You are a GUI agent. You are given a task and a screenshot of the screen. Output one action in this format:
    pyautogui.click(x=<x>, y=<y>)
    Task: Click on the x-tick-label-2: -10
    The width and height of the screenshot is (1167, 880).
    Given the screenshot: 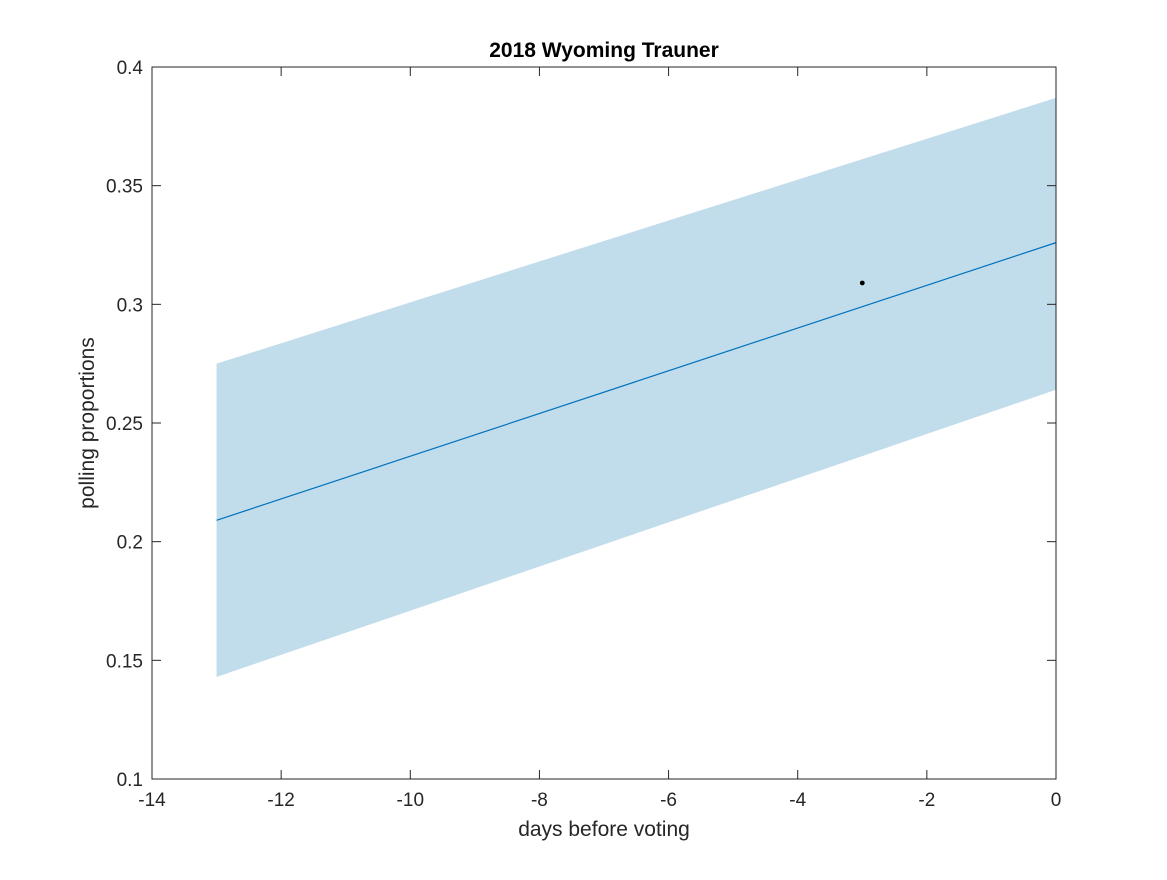 What is the action you would take?
    pyautogui.click(x=410, y=800)
    